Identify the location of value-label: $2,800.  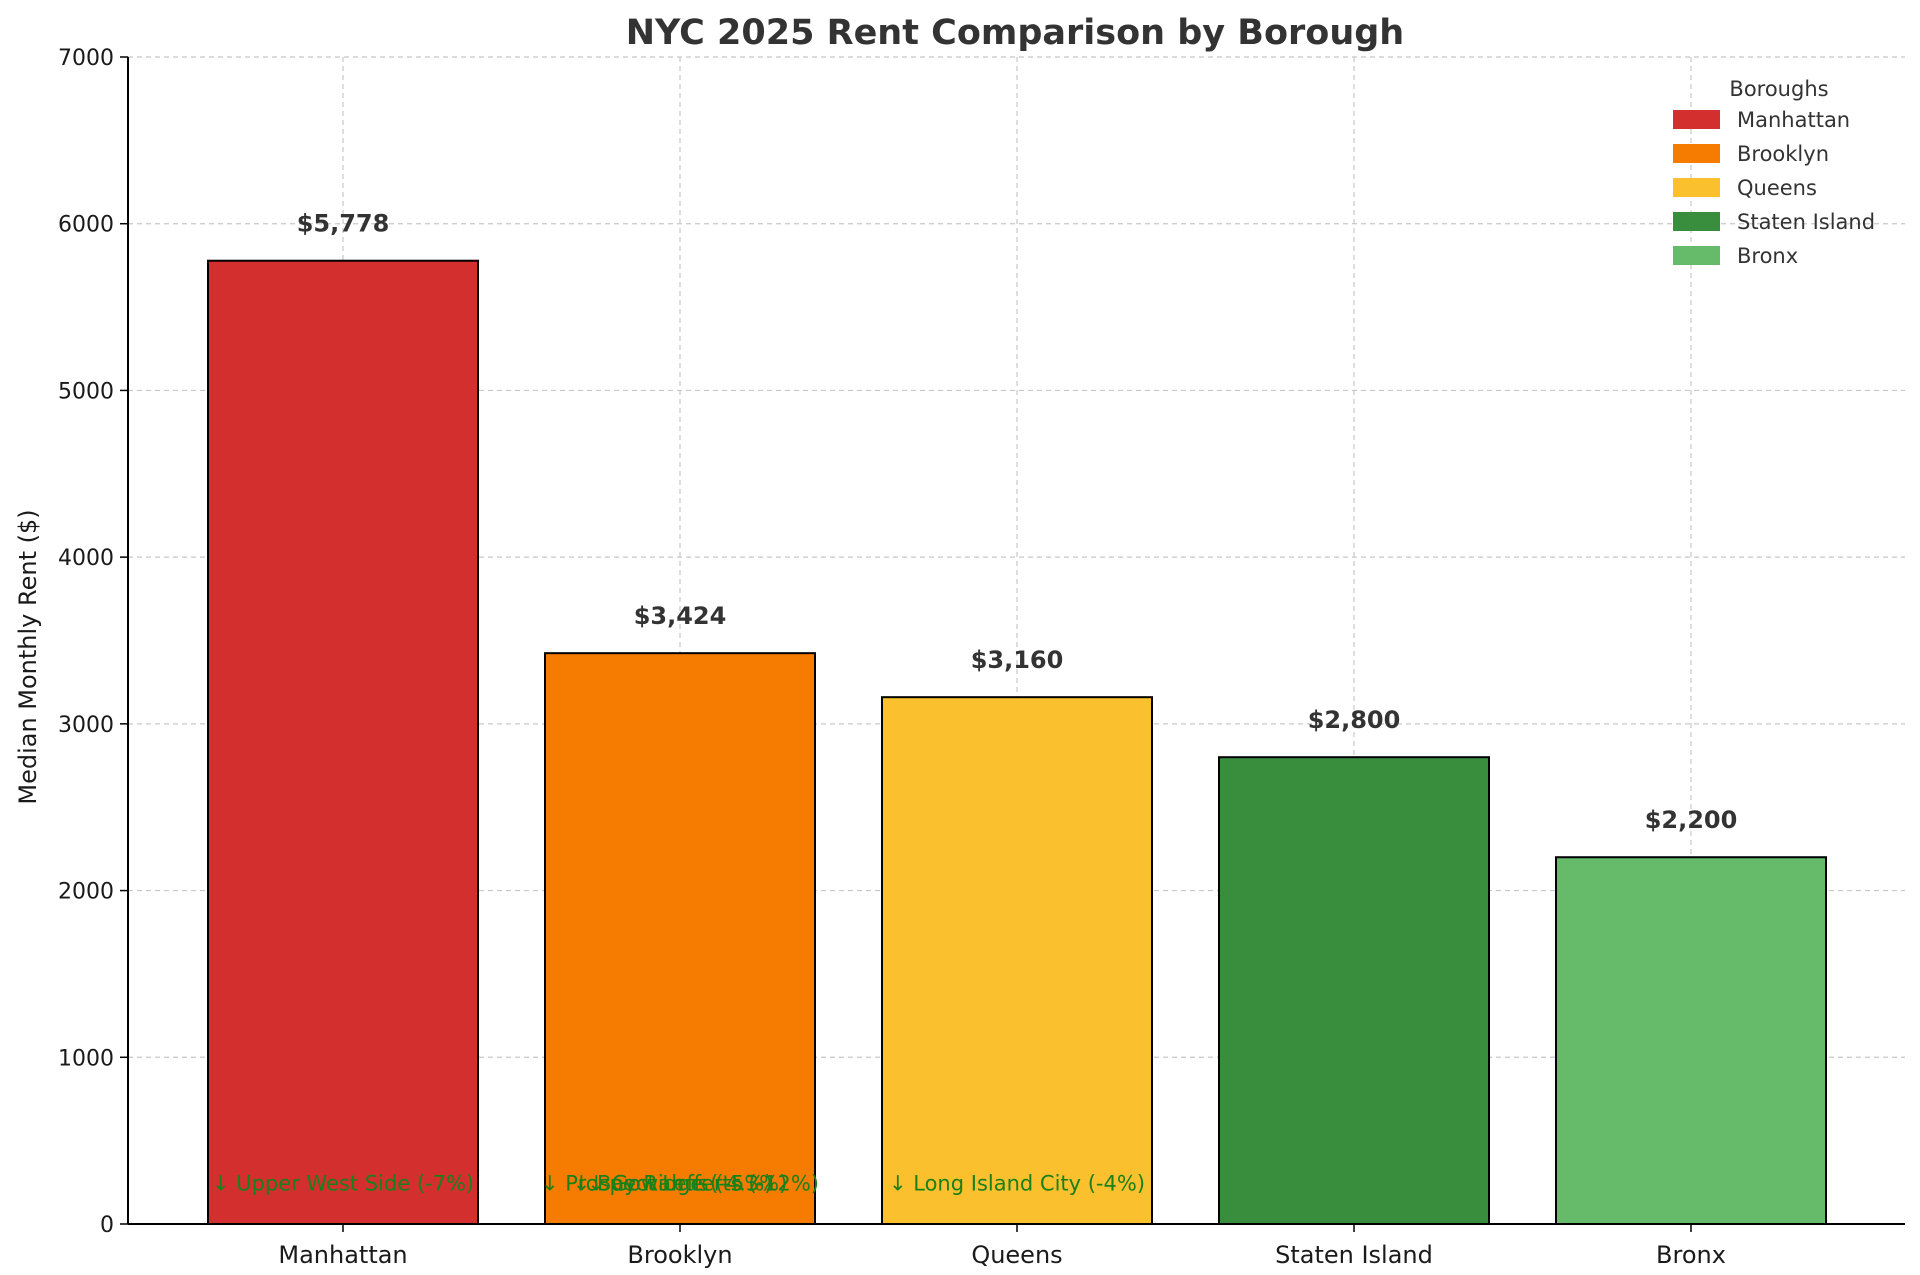
(1354, 720).